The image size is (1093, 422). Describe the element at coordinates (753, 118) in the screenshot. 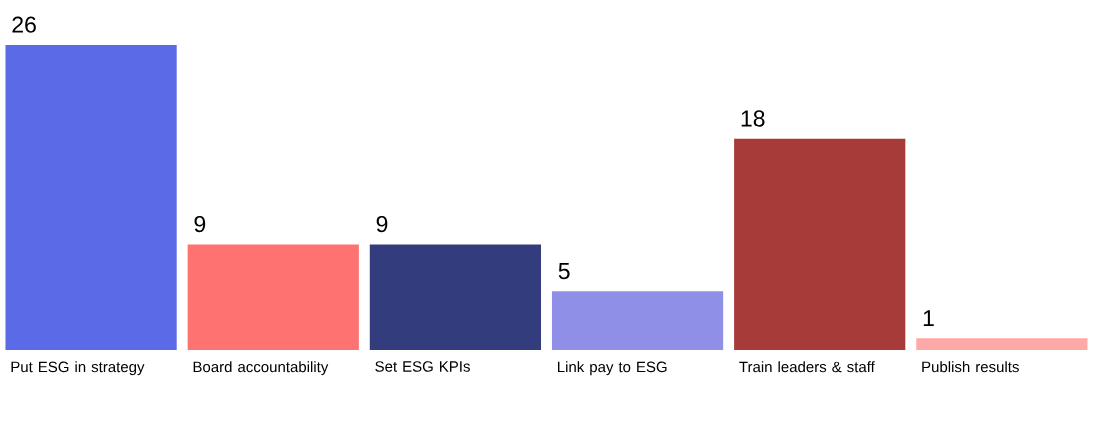

I see `data-label: 18` at that location.